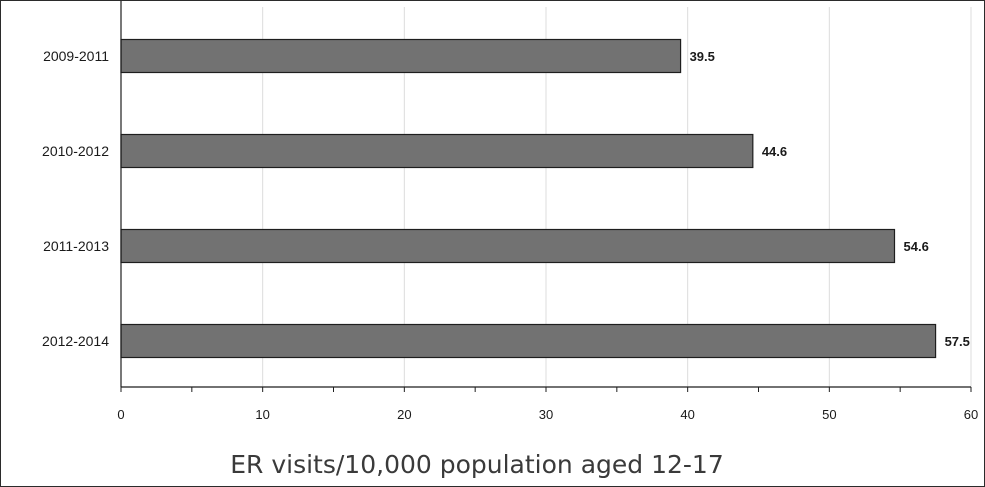 Image resolution: width=985 pixels, height=487 pixels. Describe the element at coordinates (508, 246) in the screenshot. I see `bar-2011-2013` at that location.